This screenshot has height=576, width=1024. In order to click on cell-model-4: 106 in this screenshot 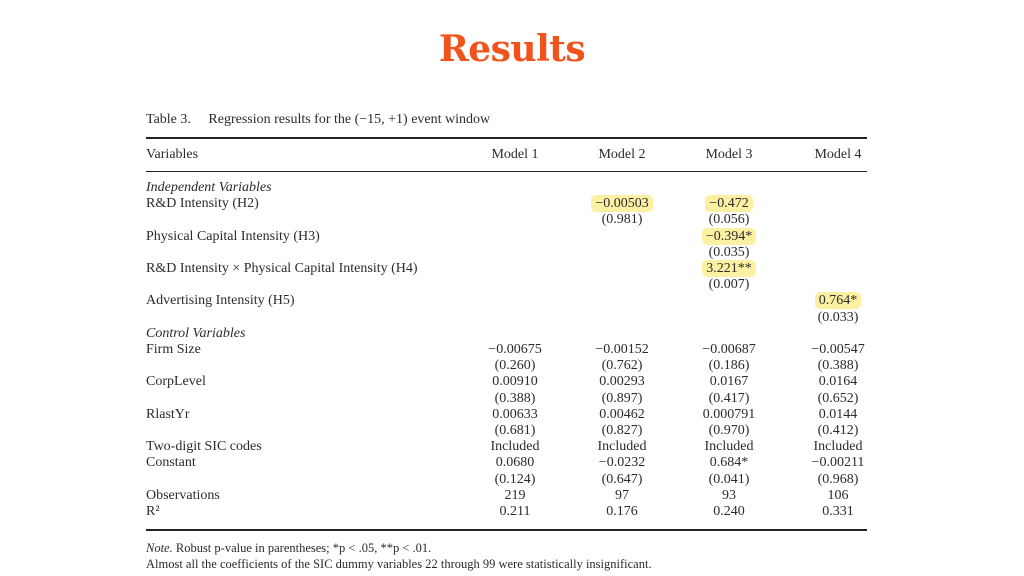, I will do `click(838, 496)`.